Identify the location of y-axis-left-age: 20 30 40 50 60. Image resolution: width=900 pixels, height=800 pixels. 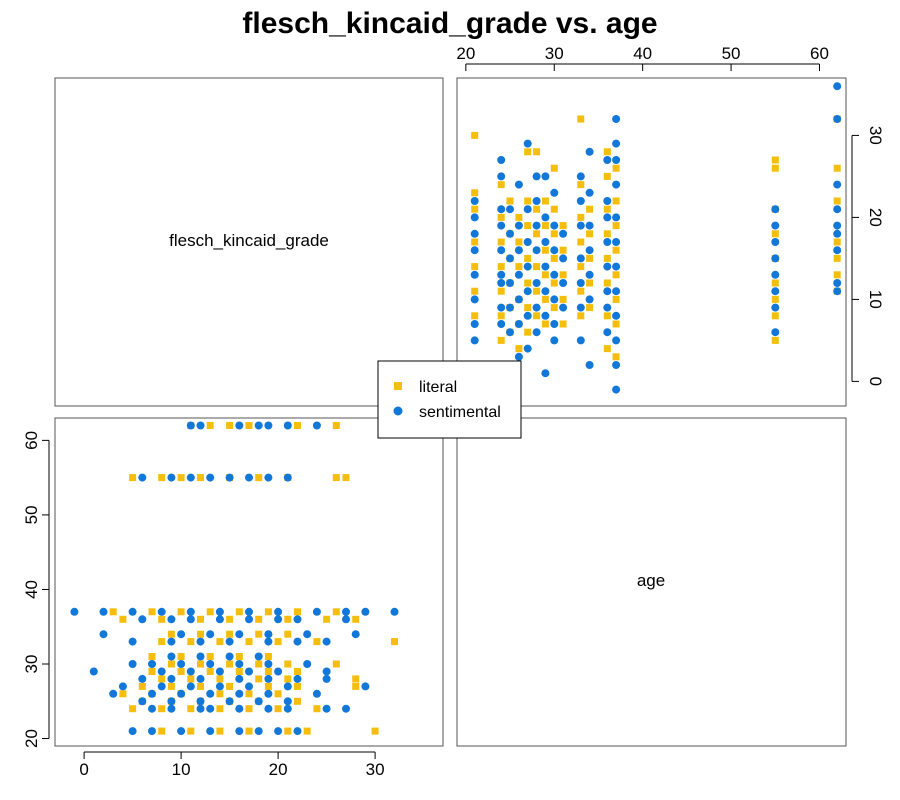
(36, 589).